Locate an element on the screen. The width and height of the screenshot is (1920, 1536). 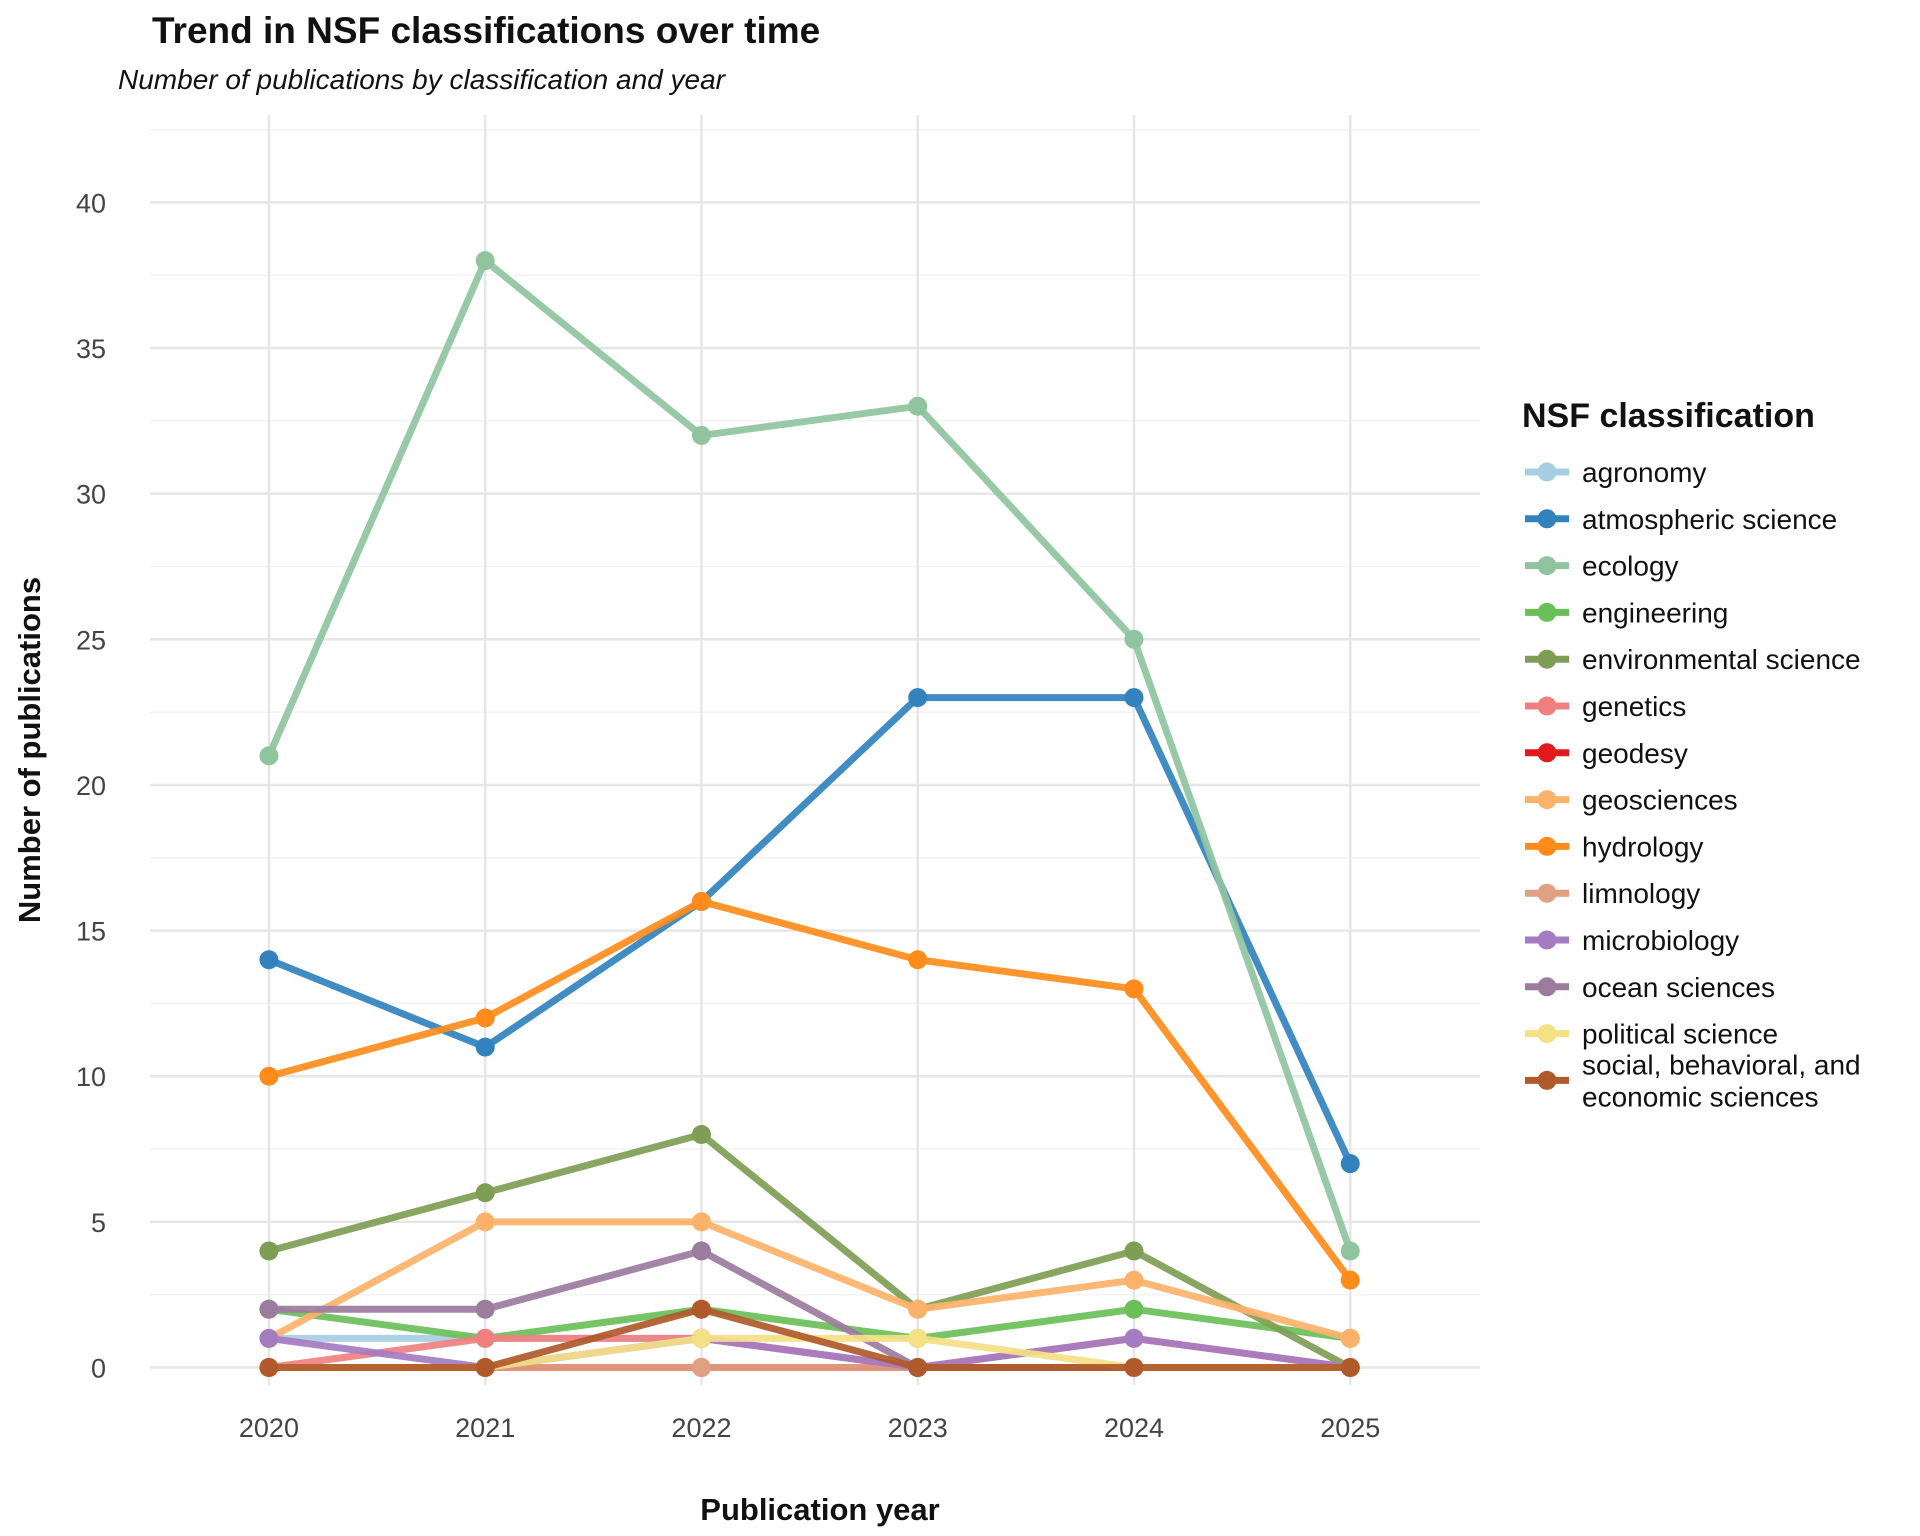
x-tick-label: 2022 is located at coordinates (701, 1428).